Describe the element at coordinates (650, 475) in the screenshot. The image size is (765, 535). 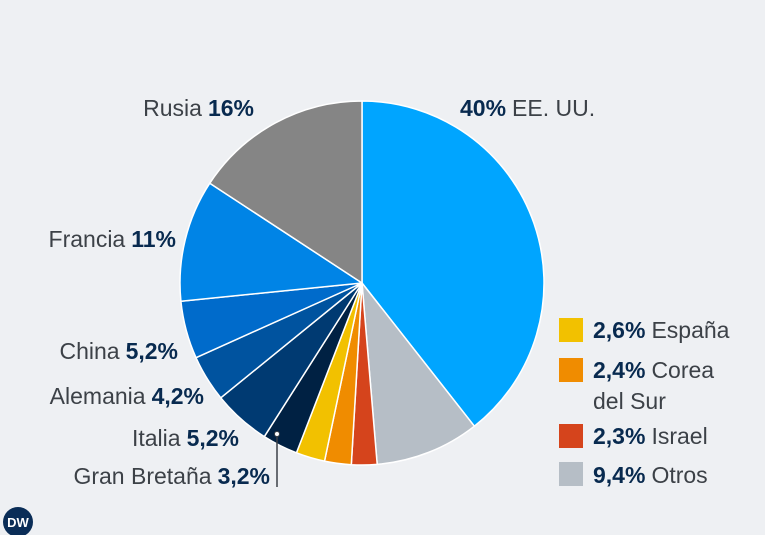
I see `legend-label-otros: 9,4% Otros` at that location.